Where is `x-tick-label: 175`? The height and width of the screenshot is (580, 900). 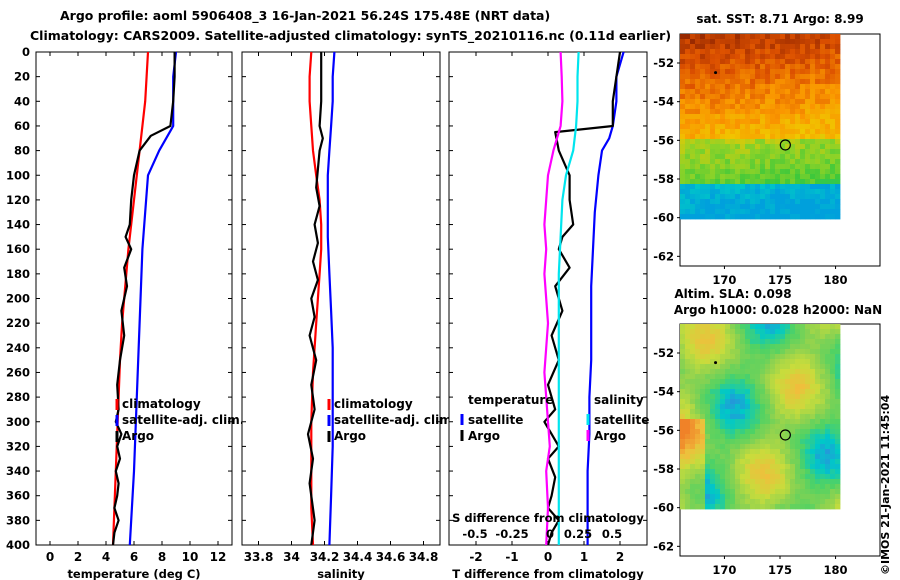
x-tick-label: 175 is located at coordinates (780, 280).